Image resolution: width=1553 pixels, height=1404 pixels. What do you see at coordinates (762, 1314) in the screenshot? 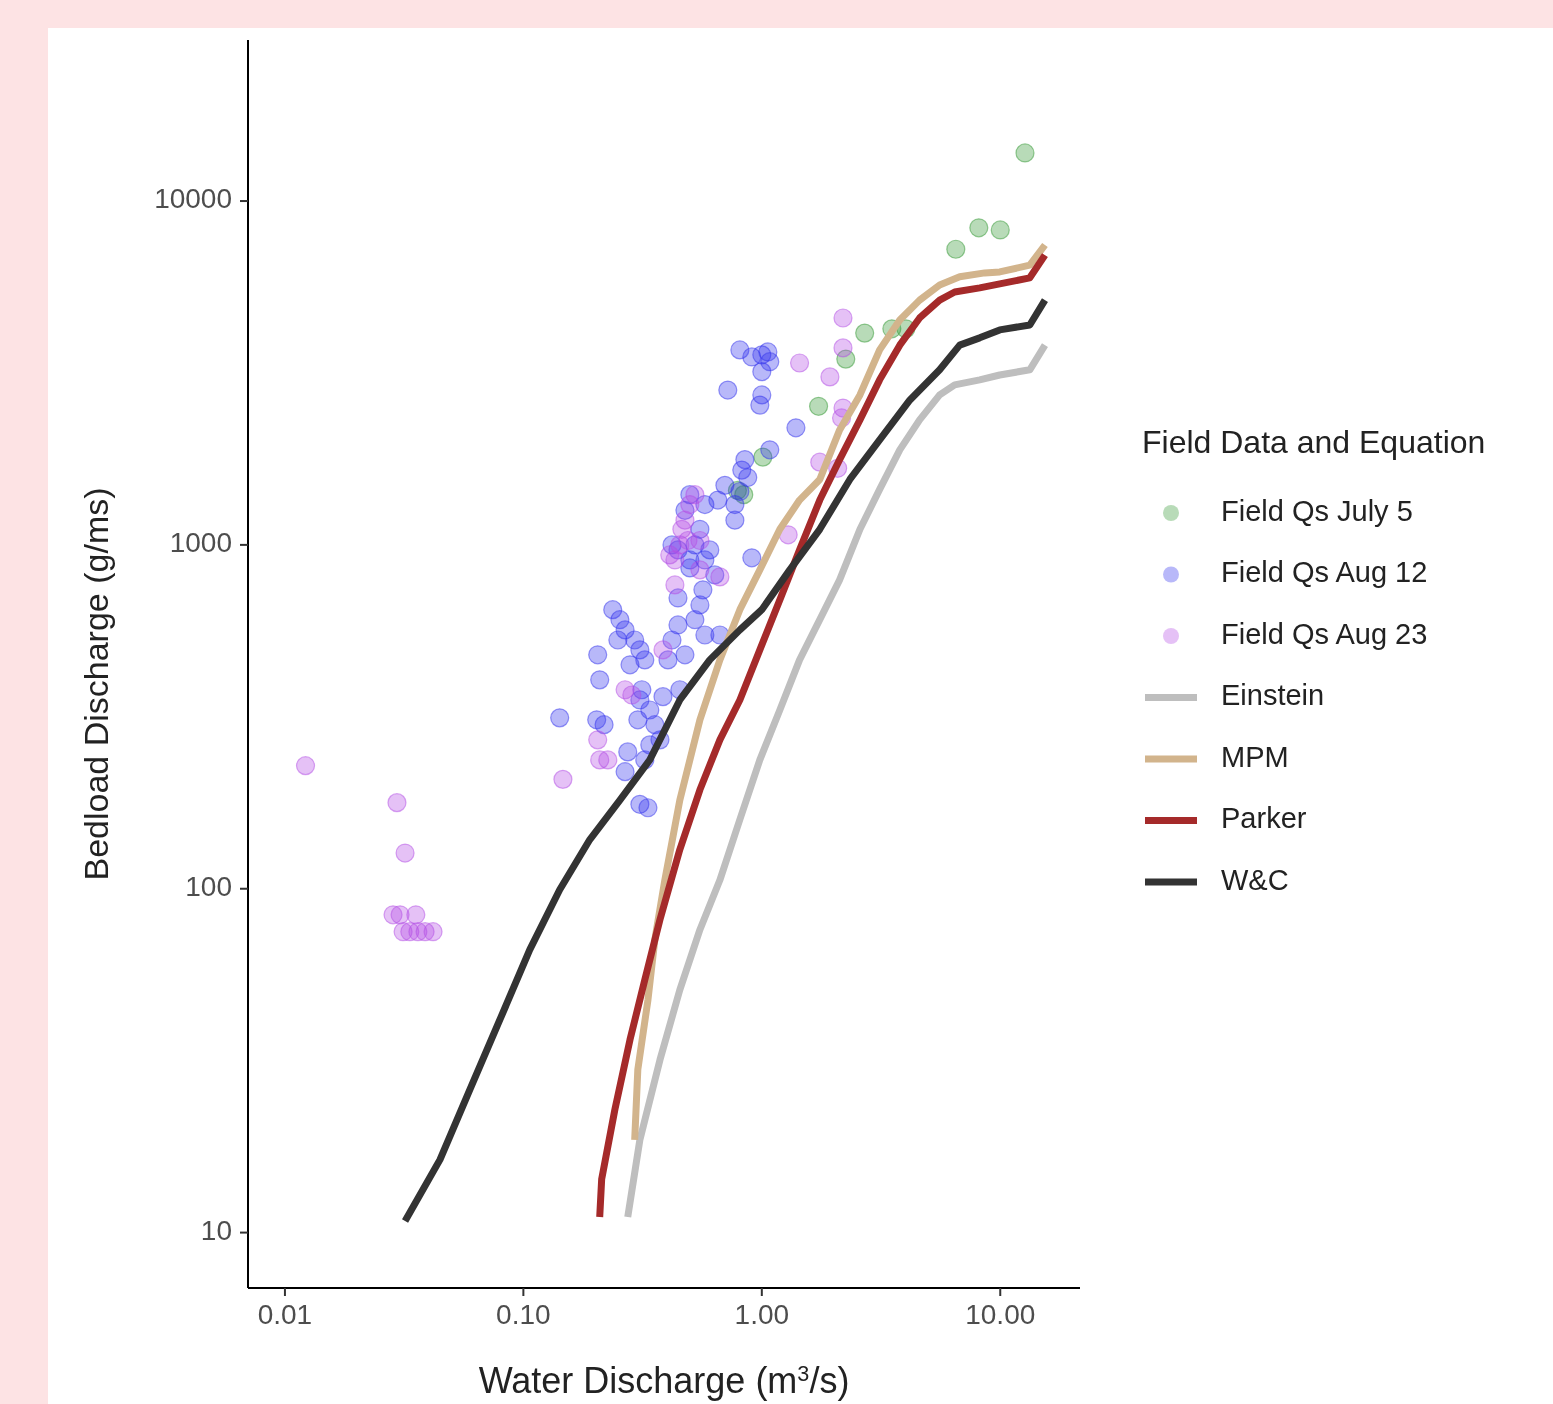
I see `x-tick-label: 1.00` at bounding box center [762, 1314].